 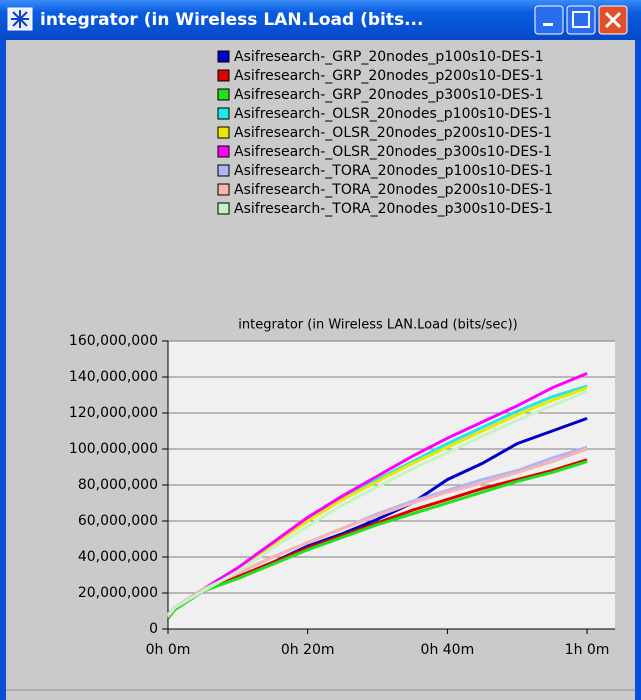 I want to click on legend-label: Asifresearch-_OLSR_20nodes_p100s10-DES-1, so click(x=393, y=114).